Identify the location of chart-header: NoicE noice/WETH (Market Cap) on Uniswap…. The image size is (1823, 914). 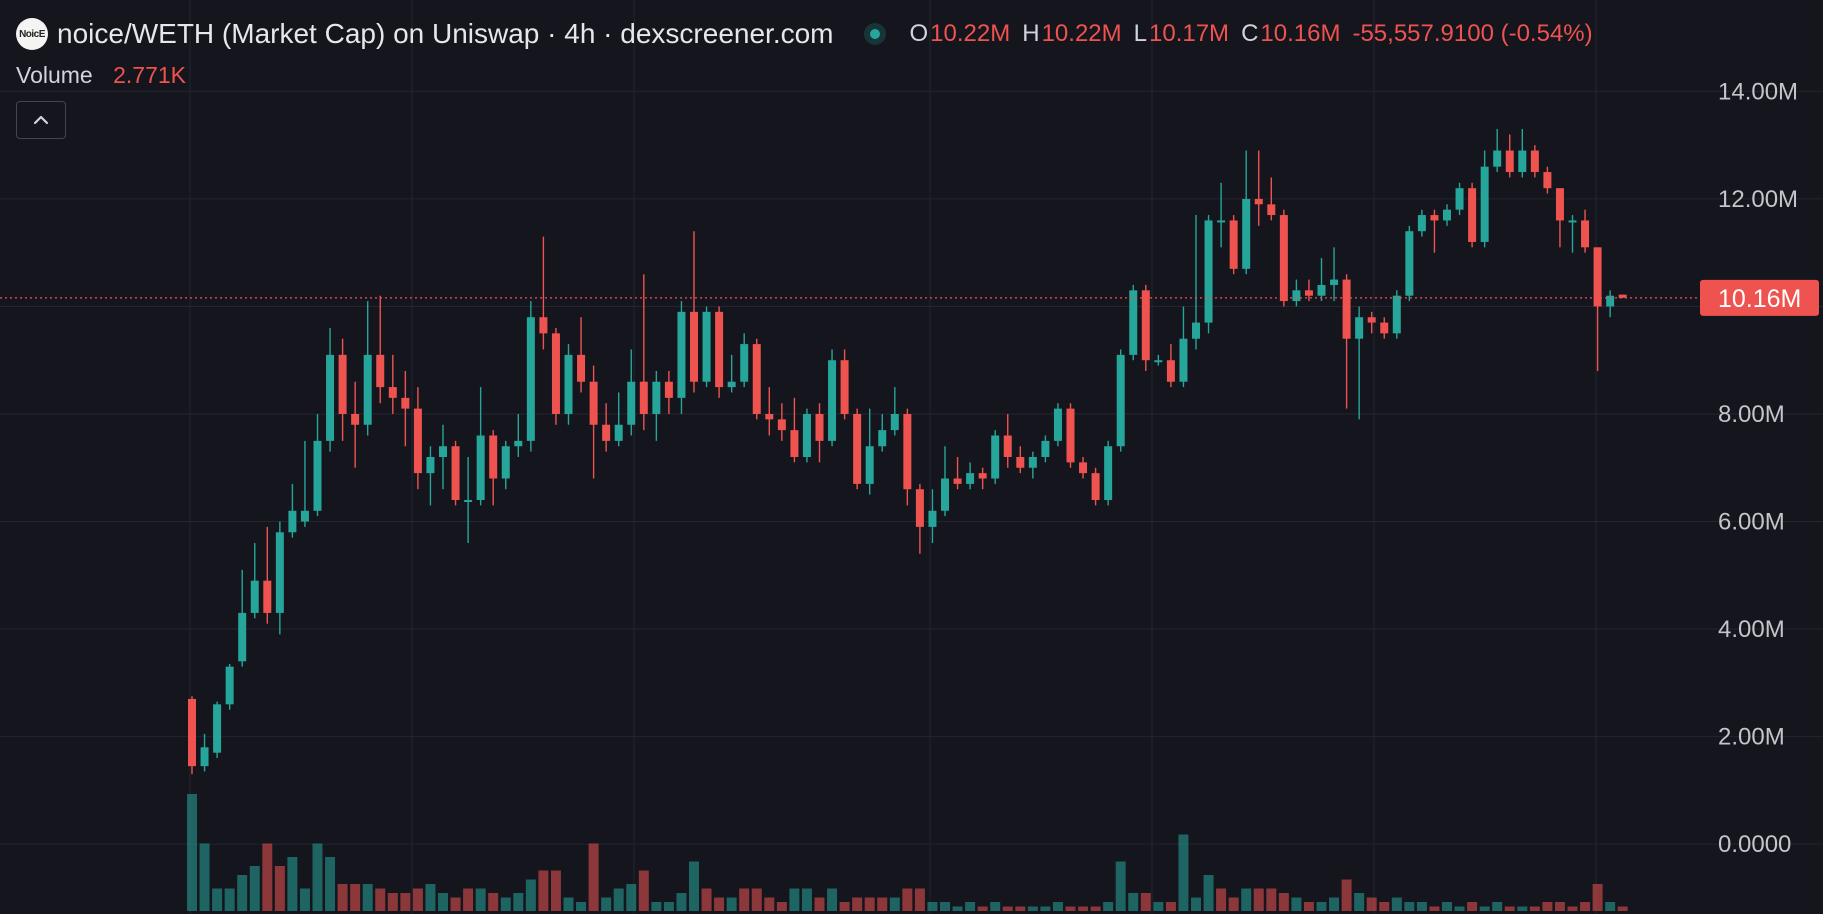
(804, 34).